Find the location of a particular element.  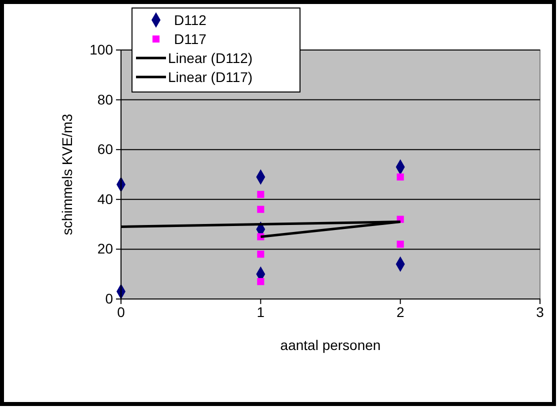

y-tick-label: 80 is located at coordinates (105, 99).